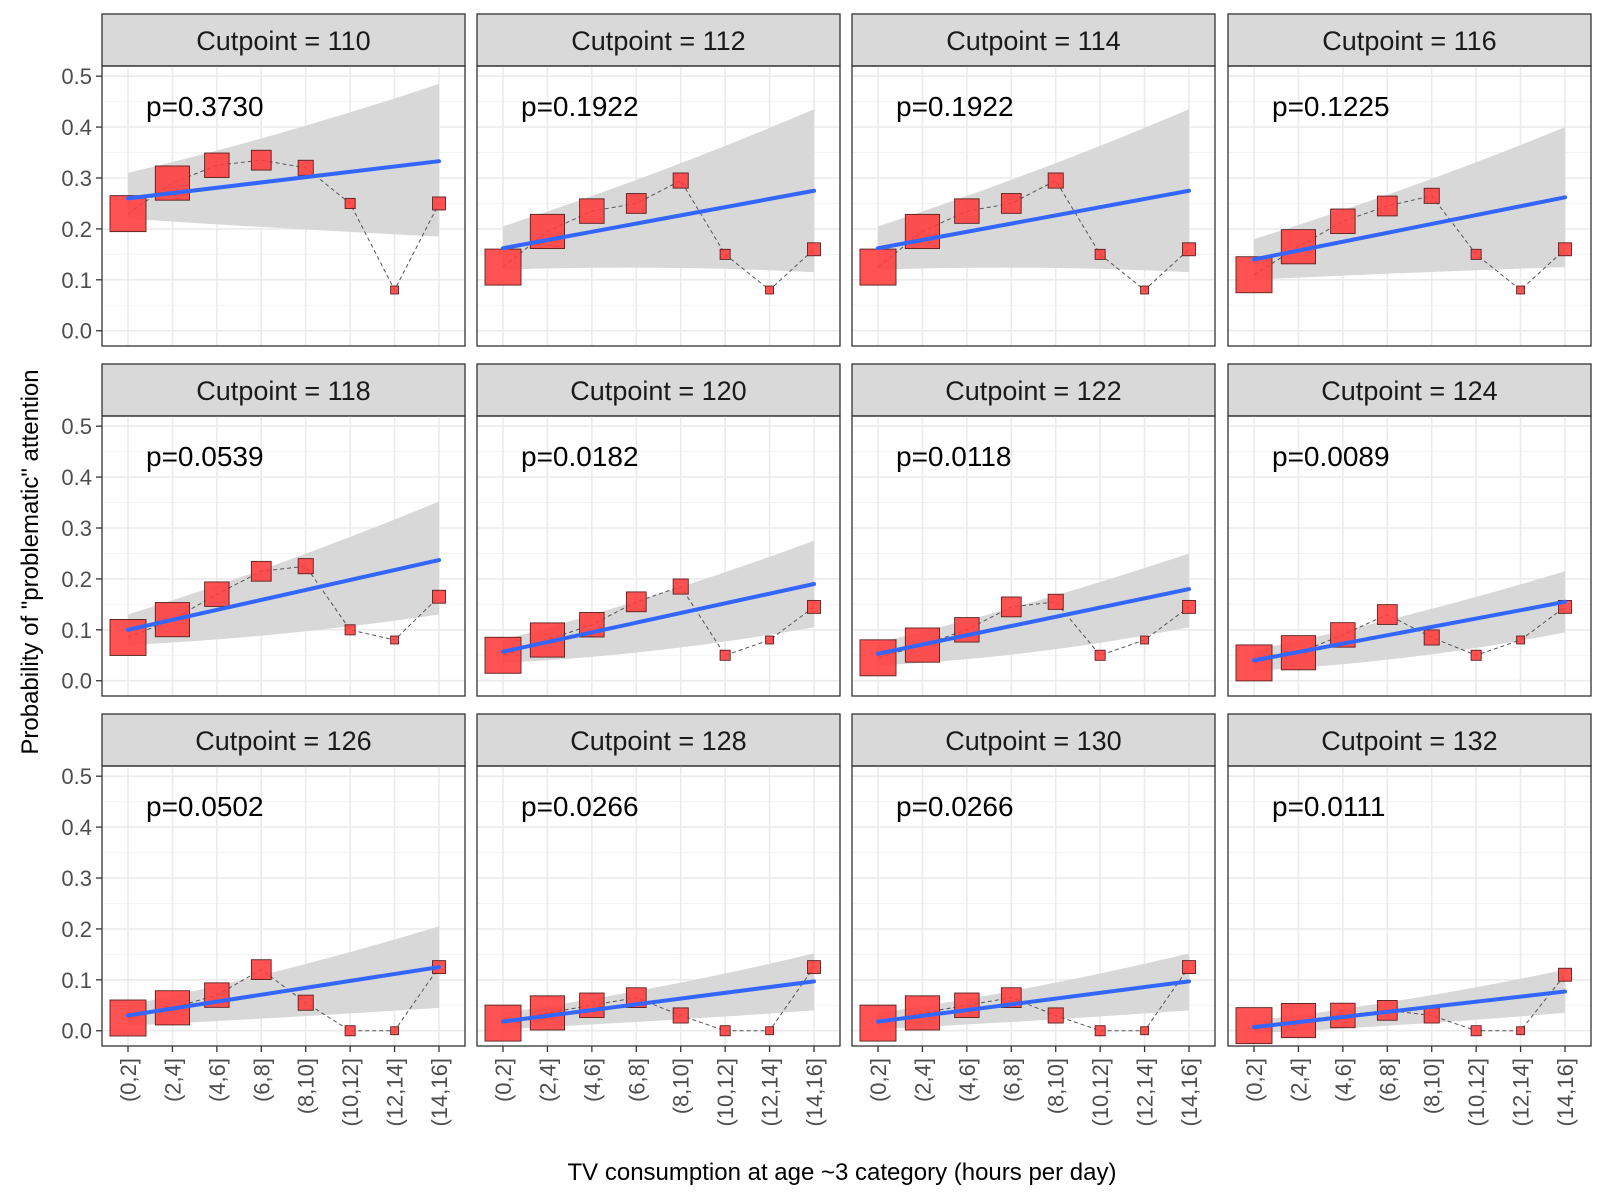  What do you see at coordinates (1331, 106) in the screenshot?
I see `p-value-label: p=0.1225` at bounding box center [1331, 106].